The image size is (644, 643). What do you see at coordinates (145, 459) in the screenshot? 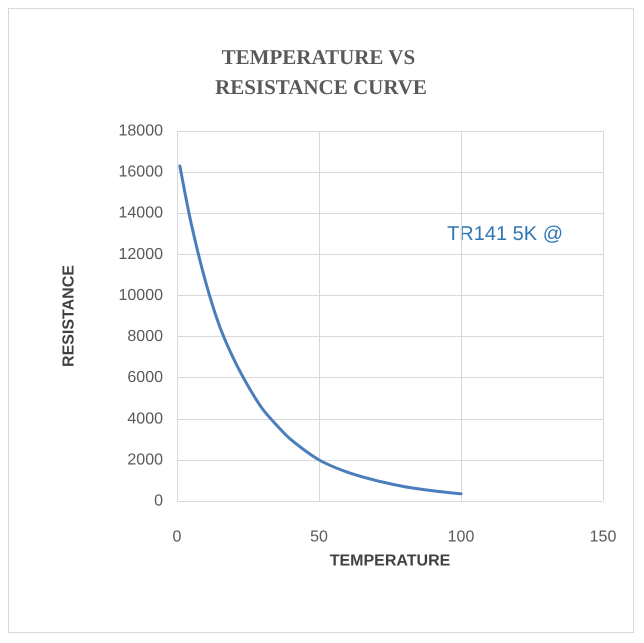
I see `y-tick-label: 2000` at bounding box center [145, 459].